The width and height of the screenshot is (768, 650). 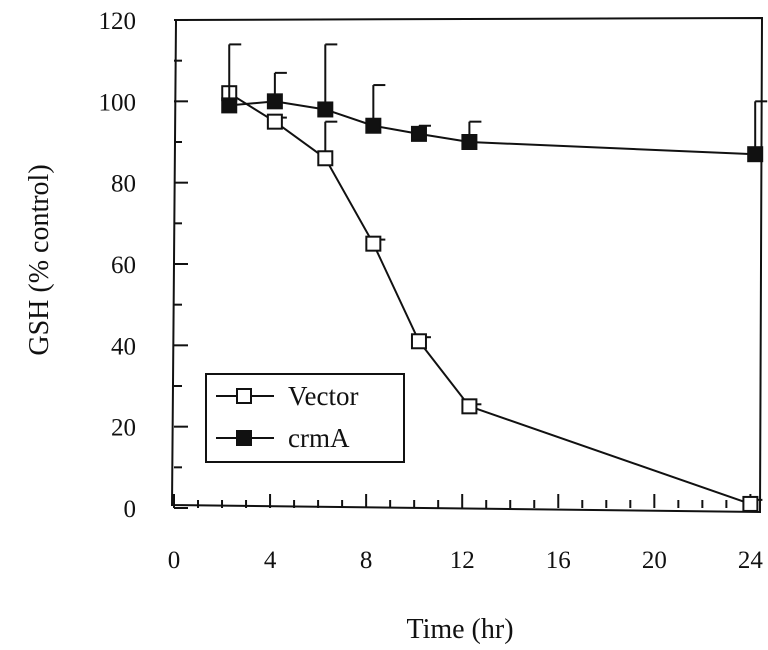 I want to click on legend-vector-marker, so click(x=244, y=396).